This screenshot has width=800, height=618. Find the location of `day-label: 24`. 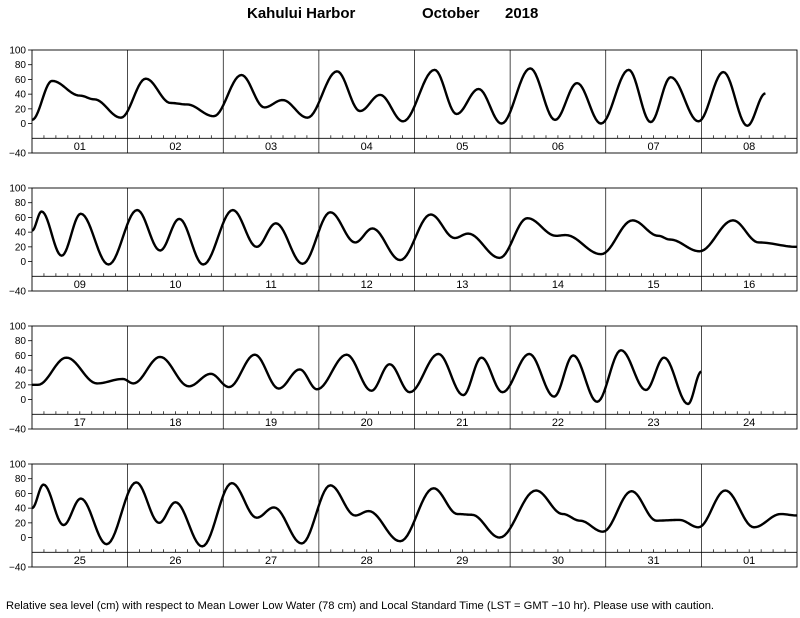

day-label: 24 is located at coordinates (749, 423).